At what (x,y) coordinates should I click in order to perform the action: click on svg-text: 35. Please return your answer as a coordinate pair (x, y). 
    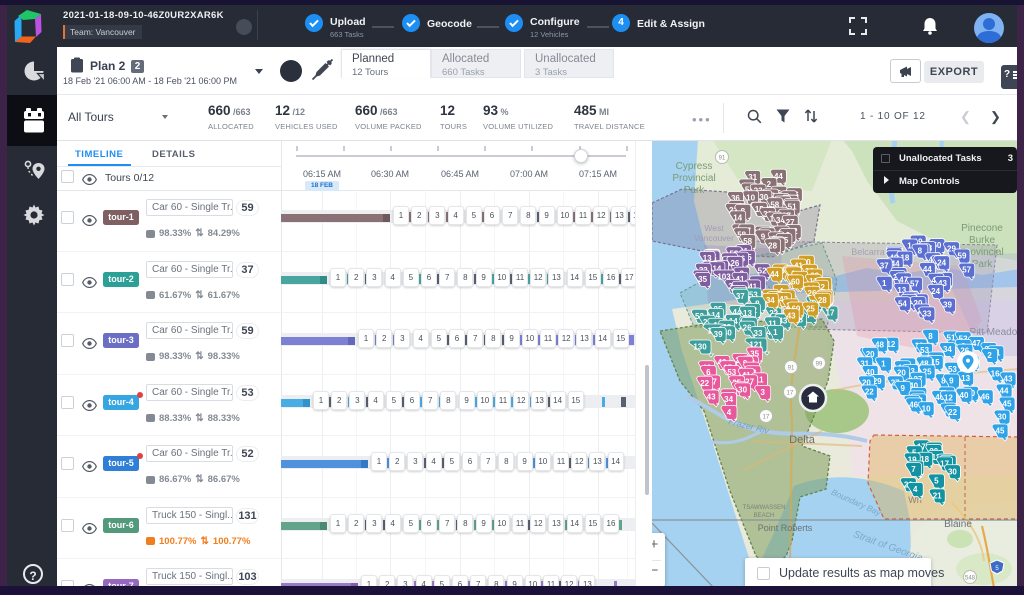
    Looking at the image, I should click on (702, 279).